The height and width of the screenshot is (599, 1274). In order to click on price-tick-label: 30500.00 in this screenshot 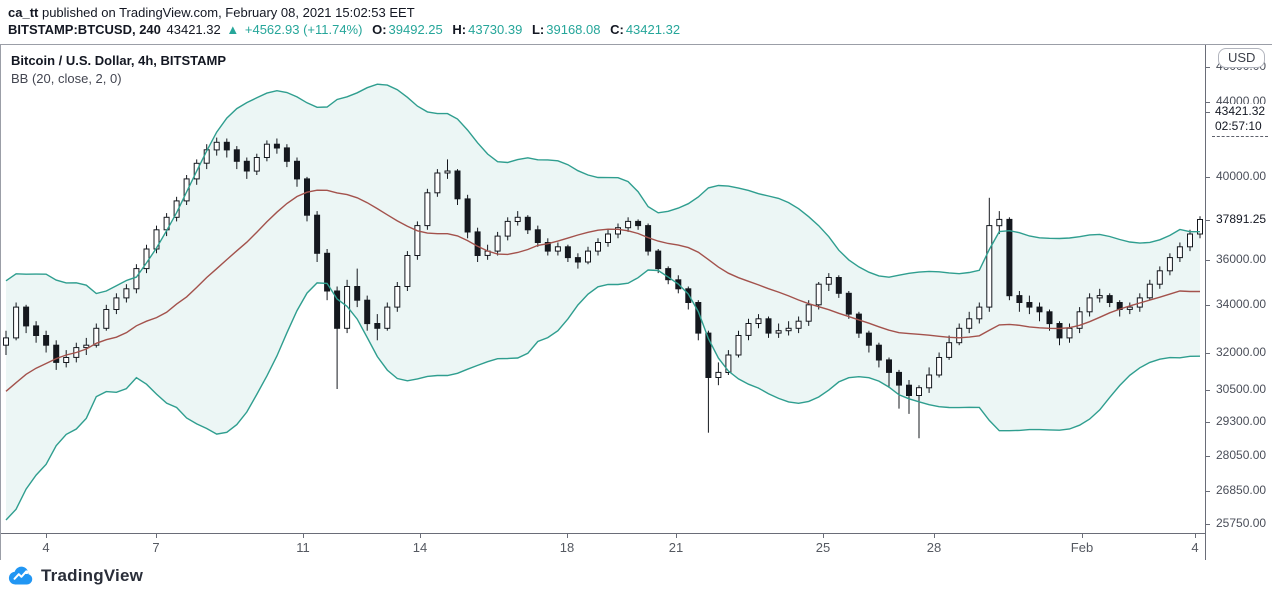, I will do `click(1241, 389)`.